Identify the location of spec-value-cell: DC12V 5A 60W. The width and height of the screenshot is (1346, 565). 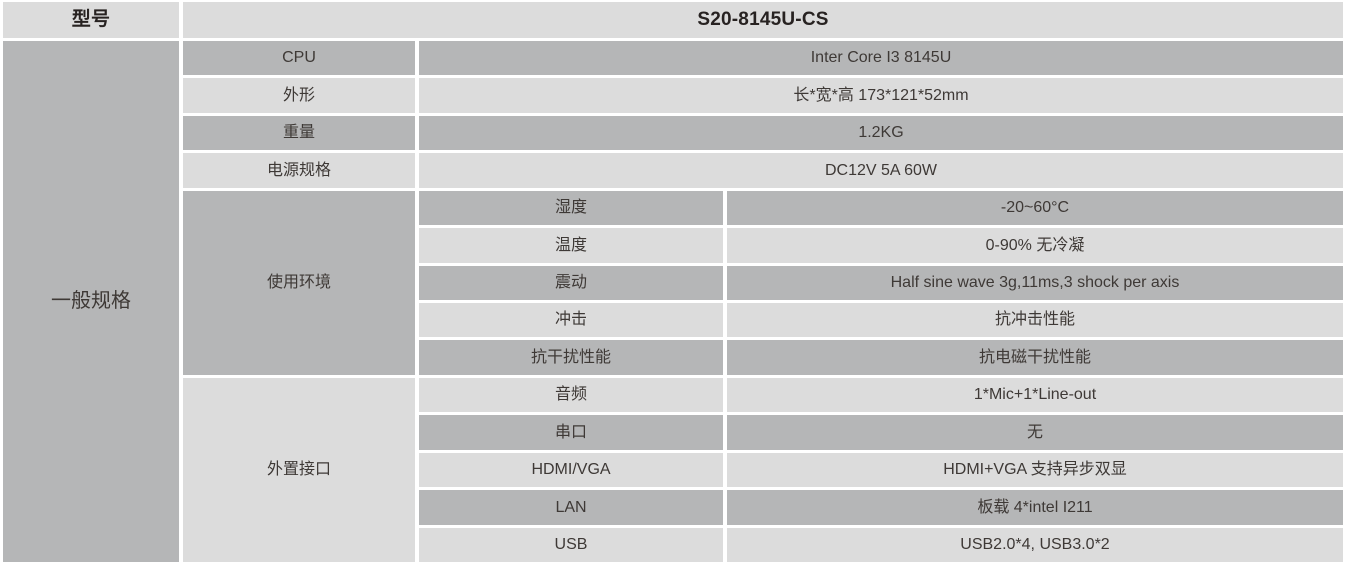
(881, 170).